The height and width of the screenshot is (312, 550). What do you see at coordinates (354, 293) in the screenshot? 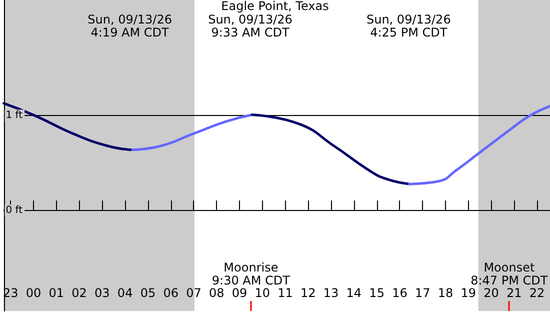
I see `x-tick-label: 14` at bounding box center [354, 293].